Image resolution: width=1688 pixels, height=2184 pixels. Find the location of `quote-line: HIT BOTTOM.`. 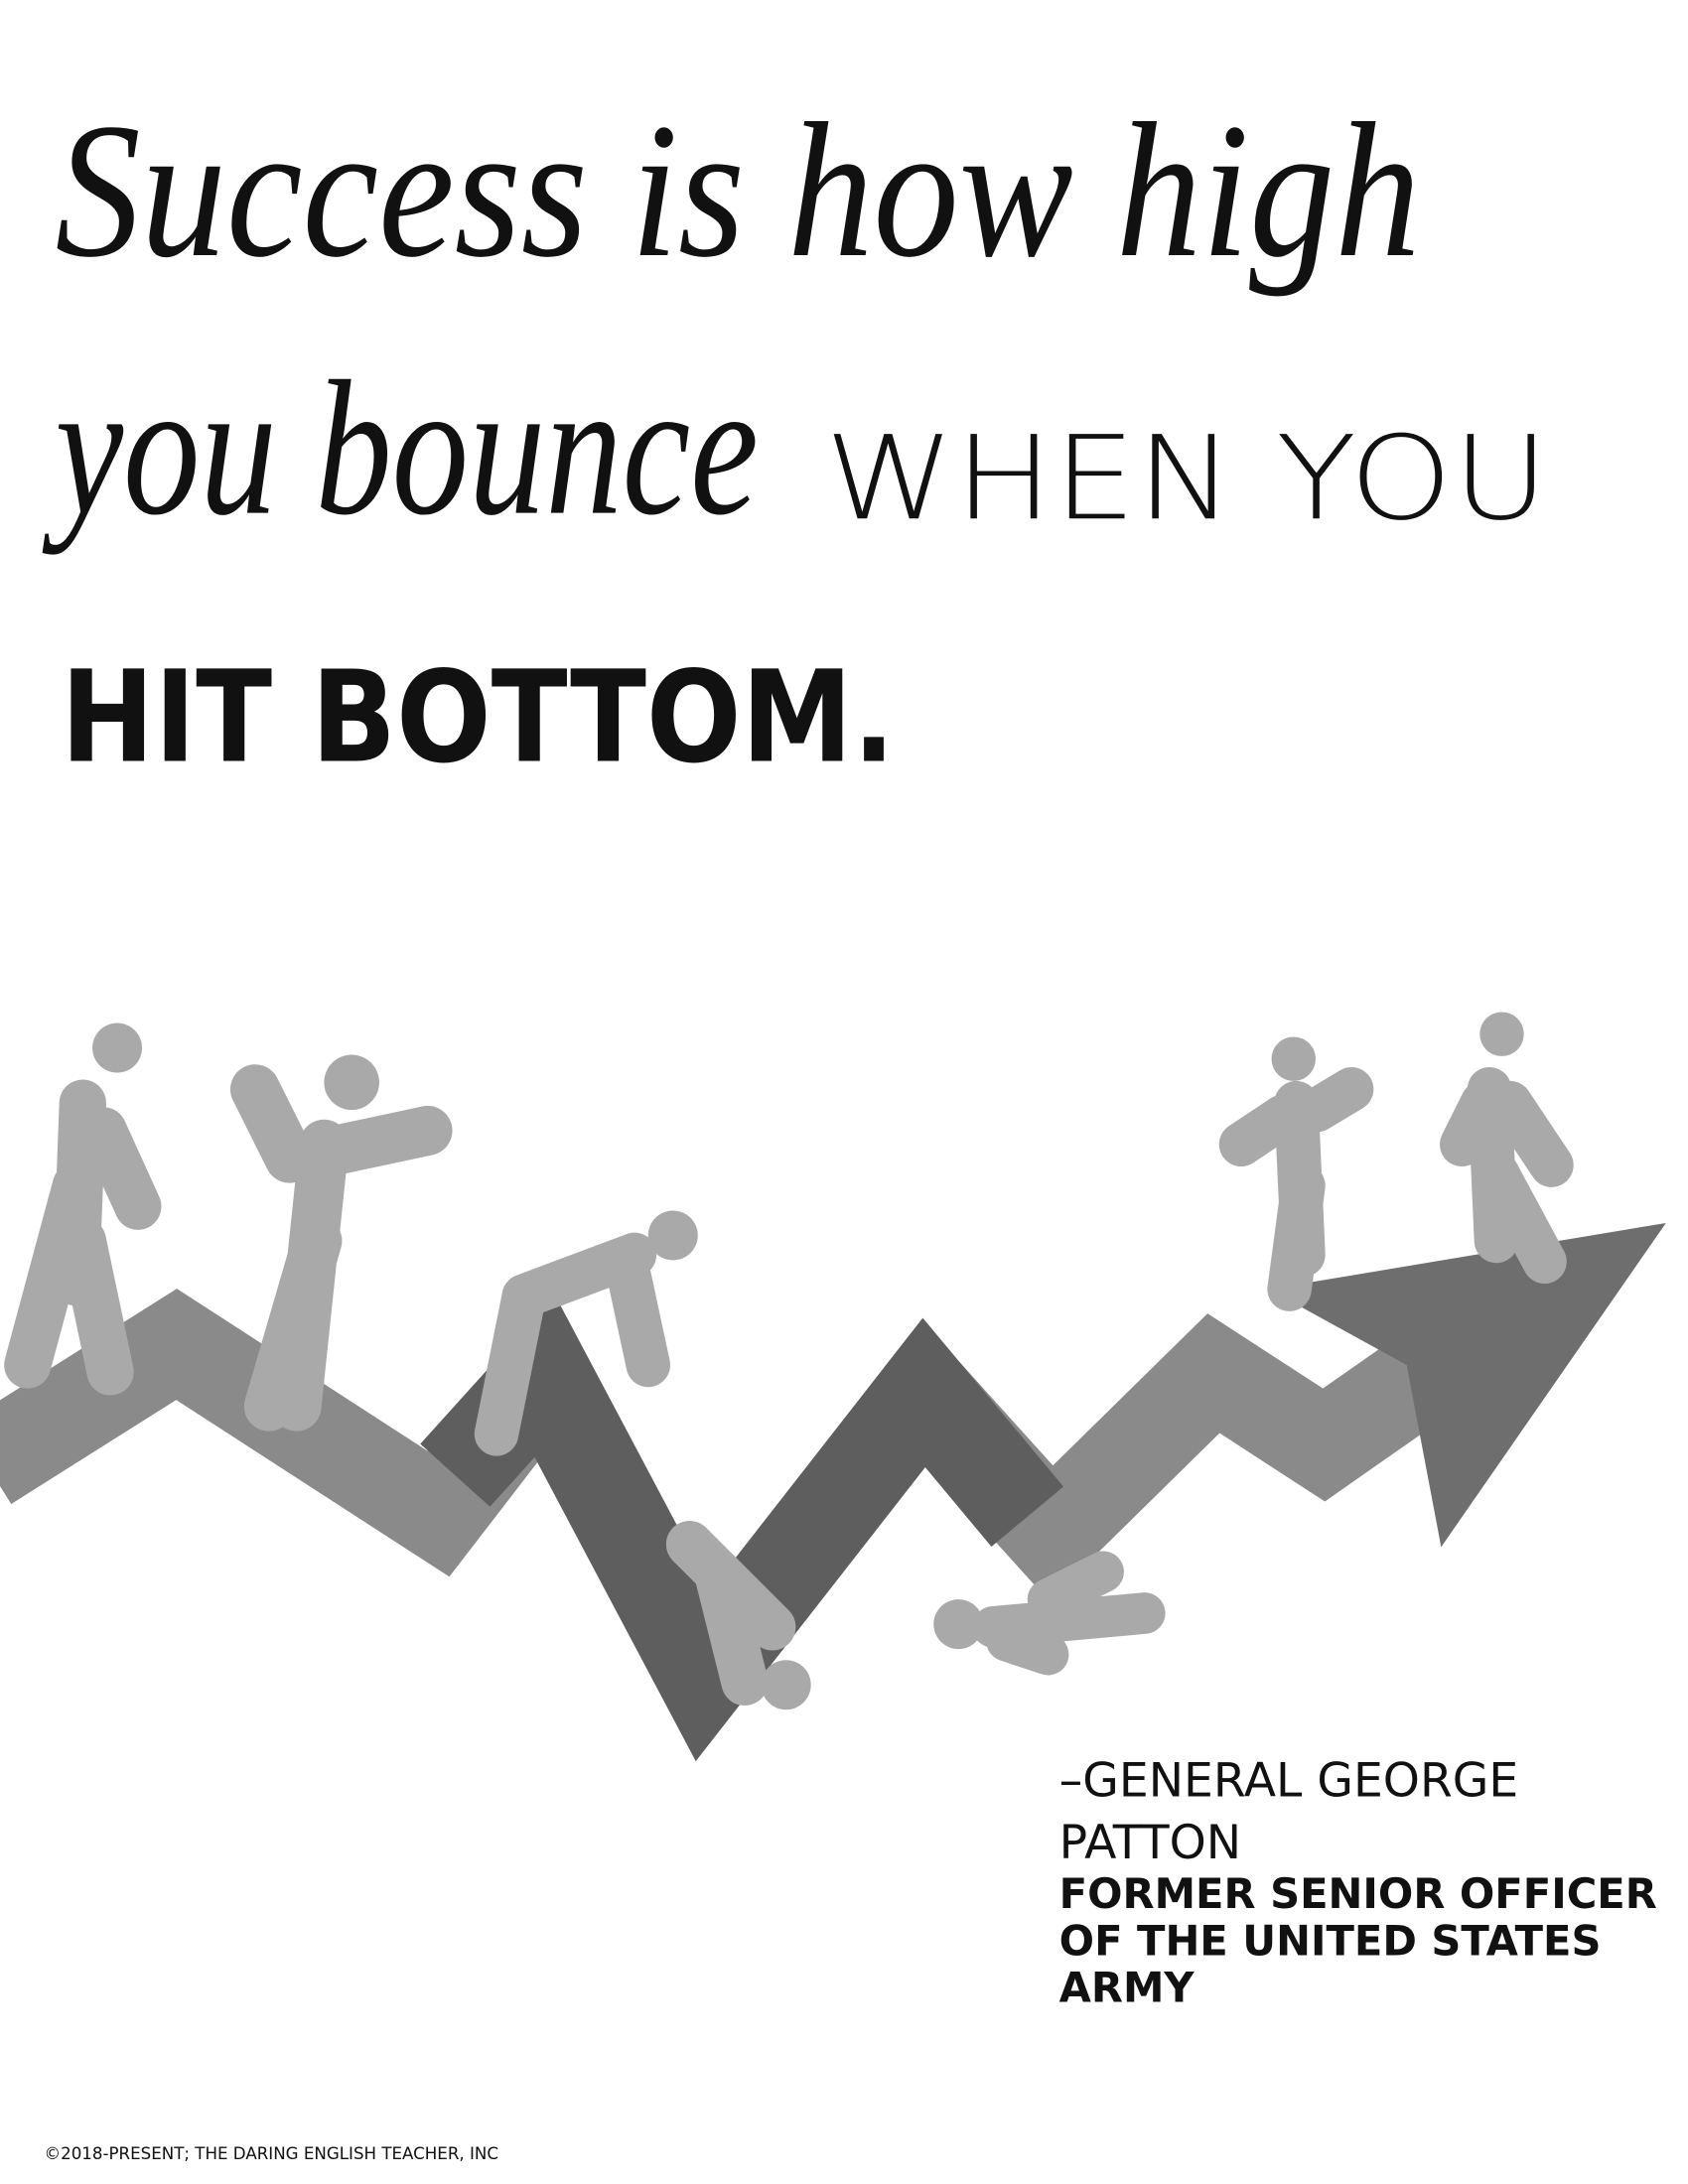

quote-line: HIT BOTTOM. is located at coordinates (478, 718).